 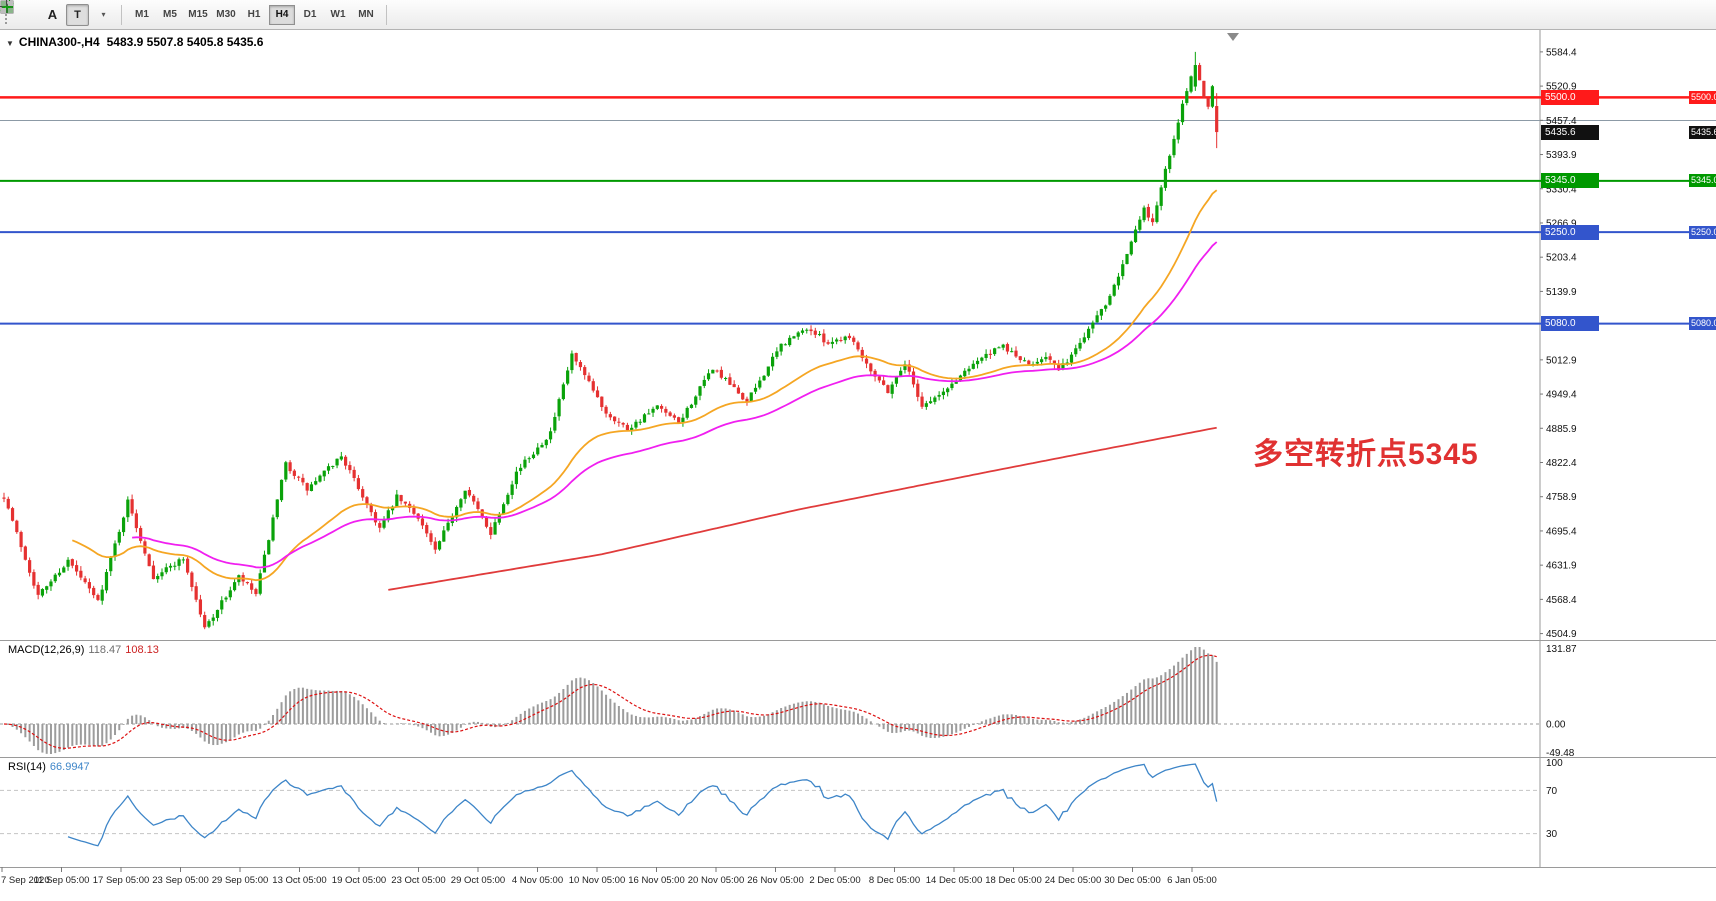 I want to click on timeframe-button-m15: M15, so click(x=198, y=14).